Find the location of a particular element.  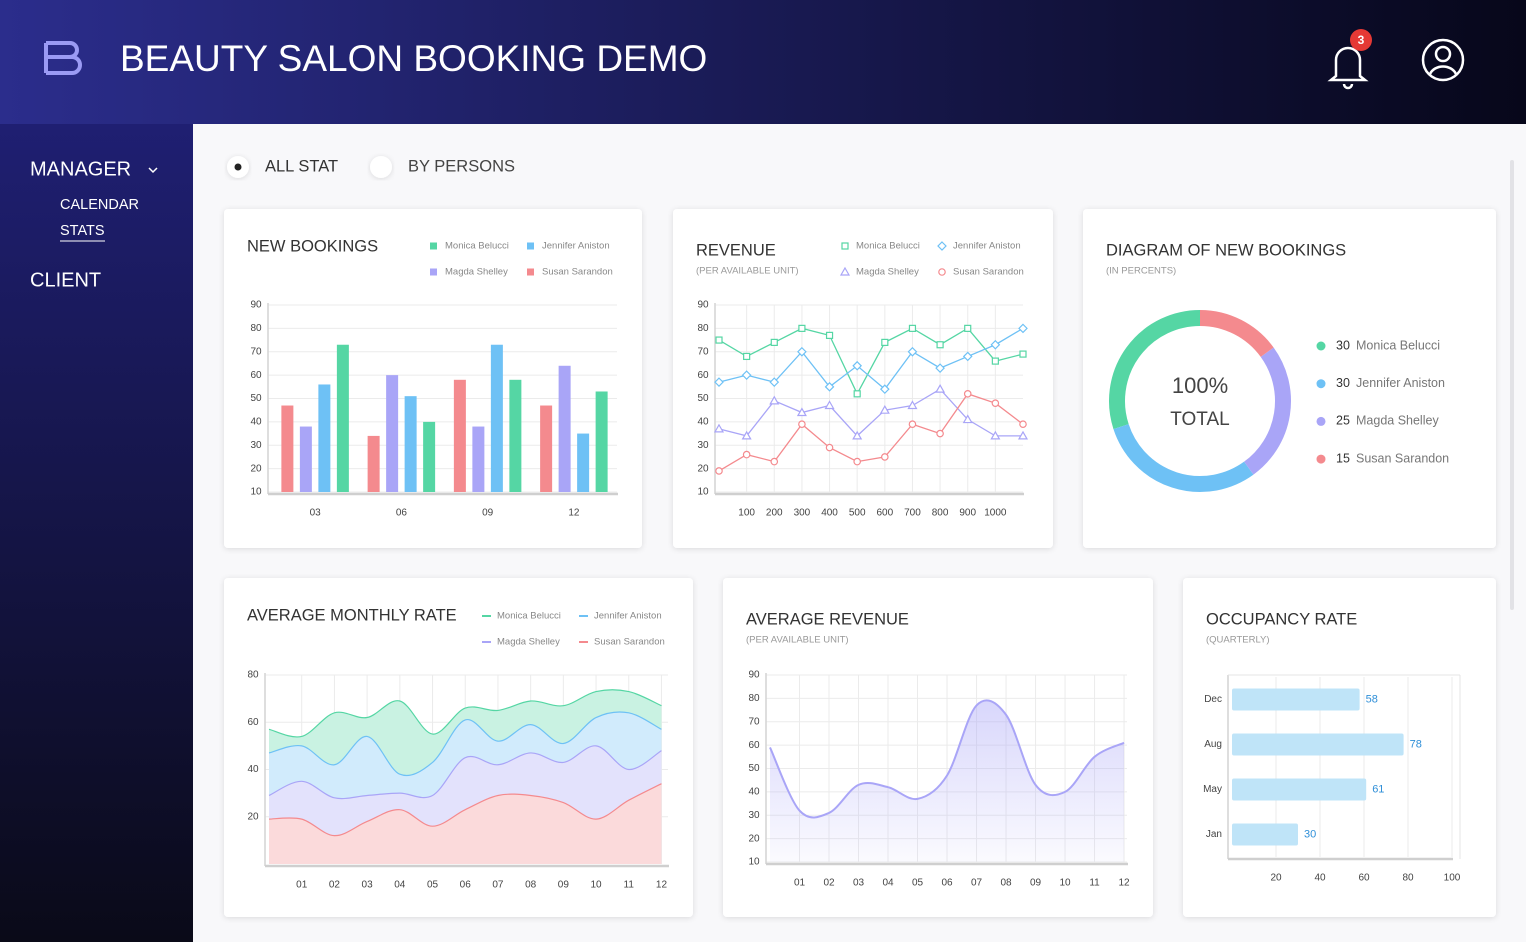

x-tick-label: 10 is located at coordinates (1065, 883).